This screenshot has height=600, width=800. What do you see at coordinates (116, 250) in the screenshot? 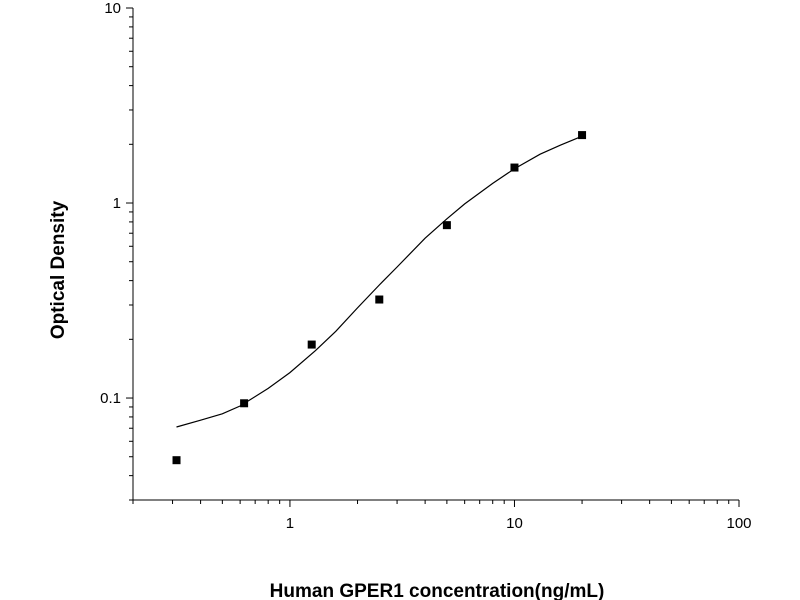
I see `y-axis-ticks: 0.1 1 10` at bounding box center [116, 250].